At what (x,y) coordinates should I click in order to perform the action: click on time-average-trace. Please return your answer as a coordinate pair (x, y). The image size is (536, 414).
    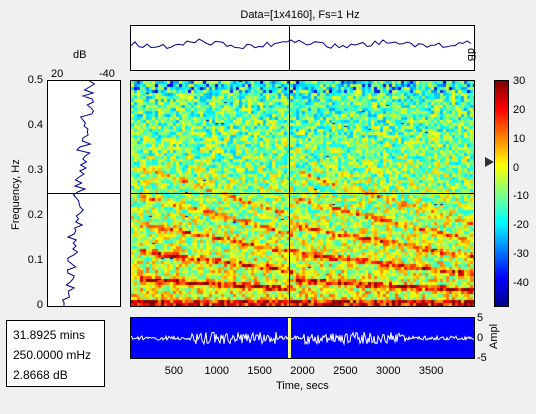
    Looking at the image, I should click on (301, 44).